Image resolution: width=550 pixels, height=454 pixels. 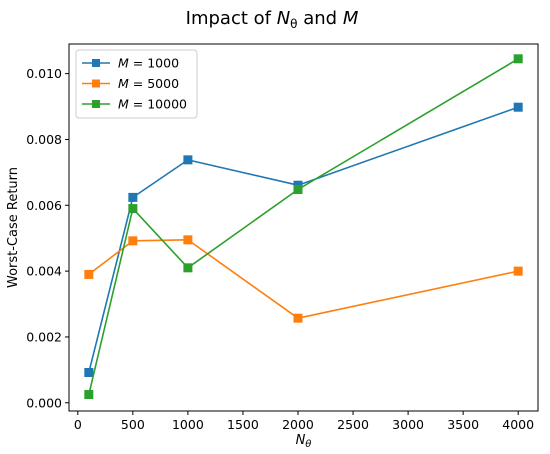 What do you see at coordinates (44, 205) in the screenshot?
I see `y-tick-label: 0.006` at bounding box center [44, 205].